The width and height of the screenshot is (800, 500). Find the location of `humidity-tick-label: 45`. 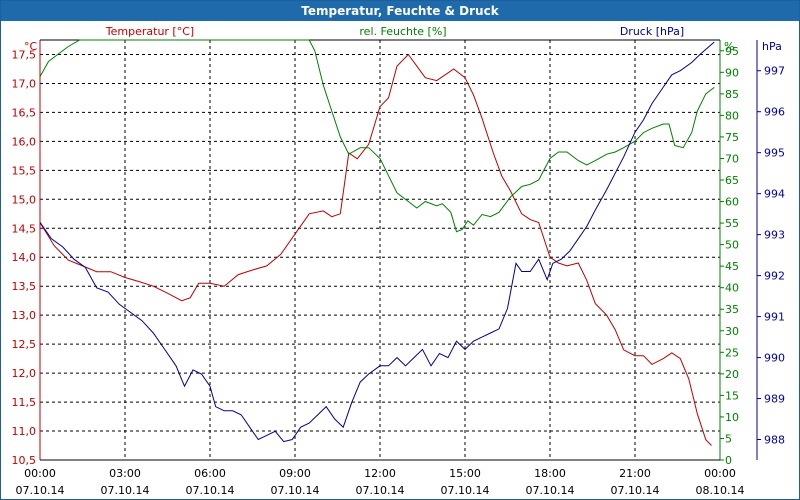

humidity-tick-label: 45 is located at coordinates (732, 266).